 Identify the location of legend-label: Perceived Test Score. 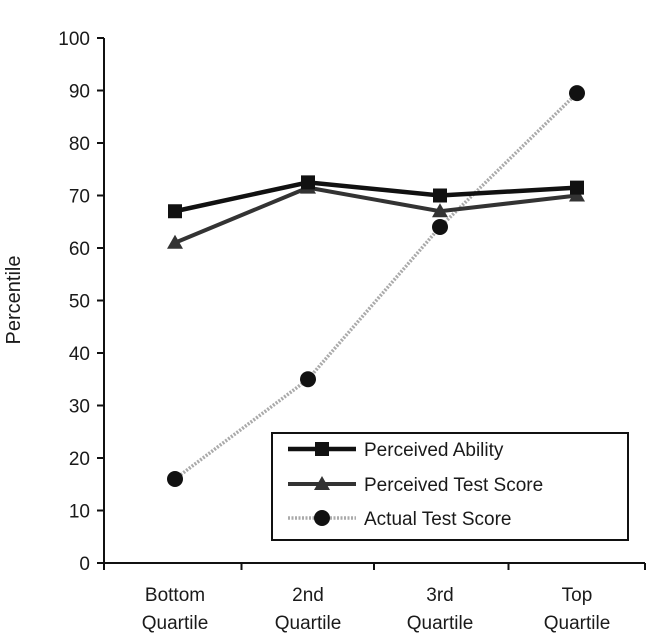
(453, 485).